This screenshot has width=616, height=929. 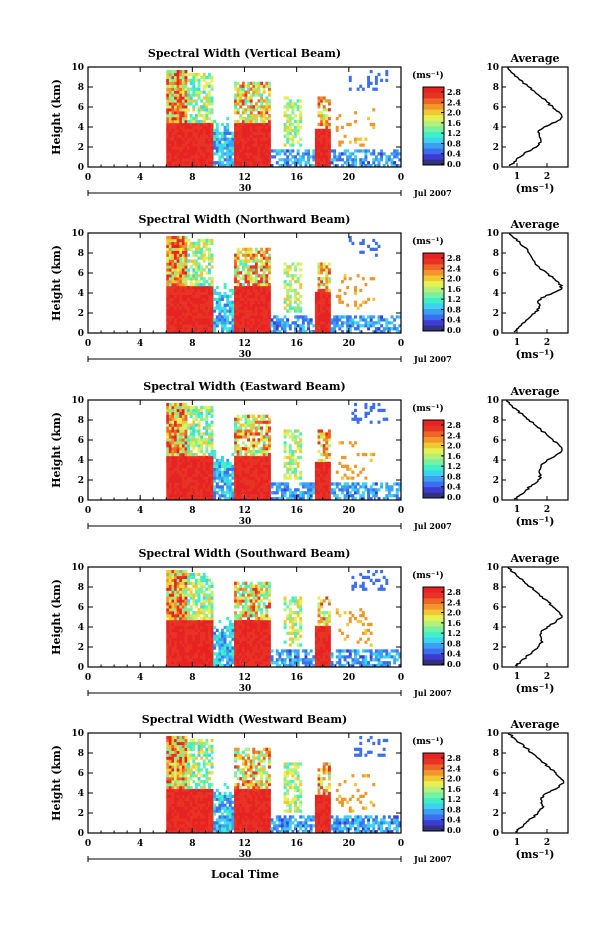 What do you see at coordinates (454, 309) in the screenshot?
I see `colorbar-tick-label: 0.8` at bounding box center [454, 309].